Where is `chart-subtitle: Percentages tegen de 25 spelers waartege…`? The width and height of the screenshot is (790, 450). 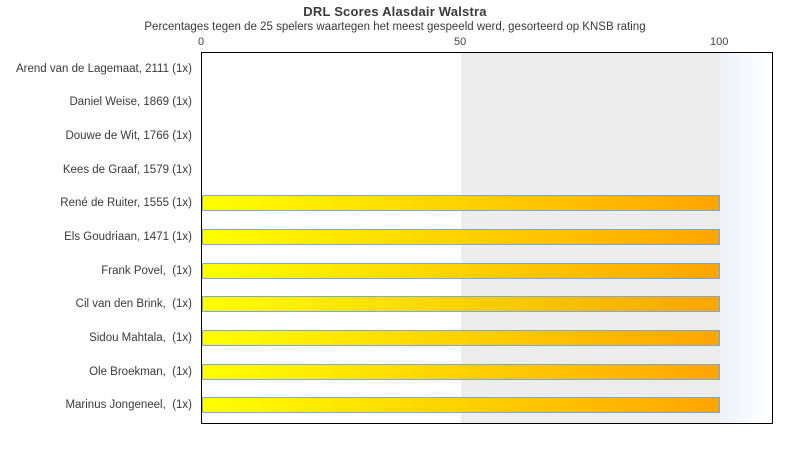
chart-subtitle: Percentages tegen de 25 spelers waartege… is located at coordinates (395, 27).